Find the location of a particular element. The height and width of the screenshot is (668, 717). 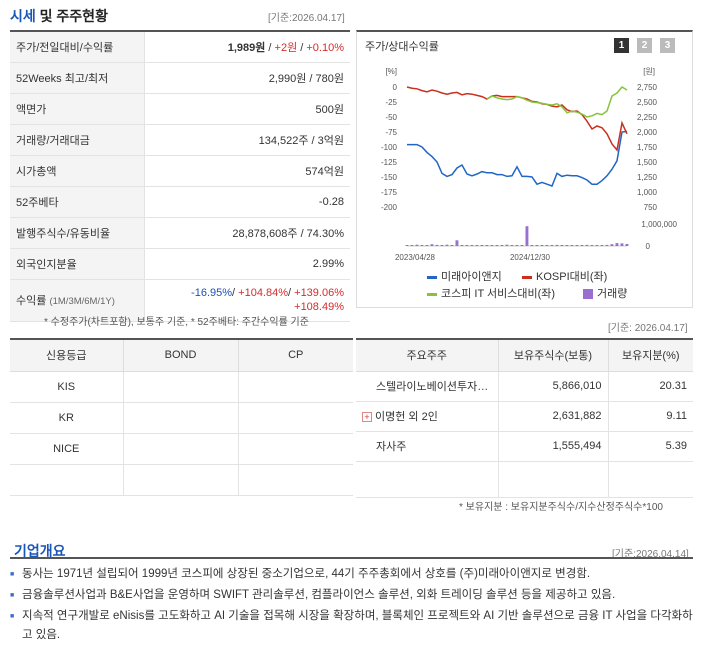

left-tick-label: -25 is located at coordinates (391, 102).